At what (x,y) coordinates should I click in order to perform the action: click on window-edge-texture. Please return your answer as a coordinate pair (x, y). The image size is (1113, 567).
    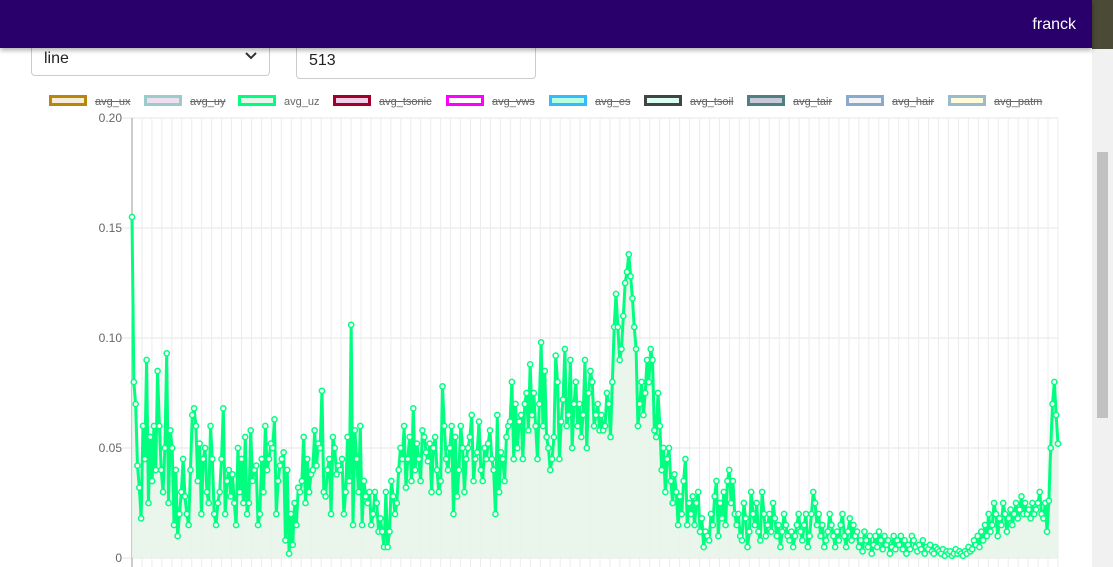
    Looking at the image, I should click on (1102, 24).